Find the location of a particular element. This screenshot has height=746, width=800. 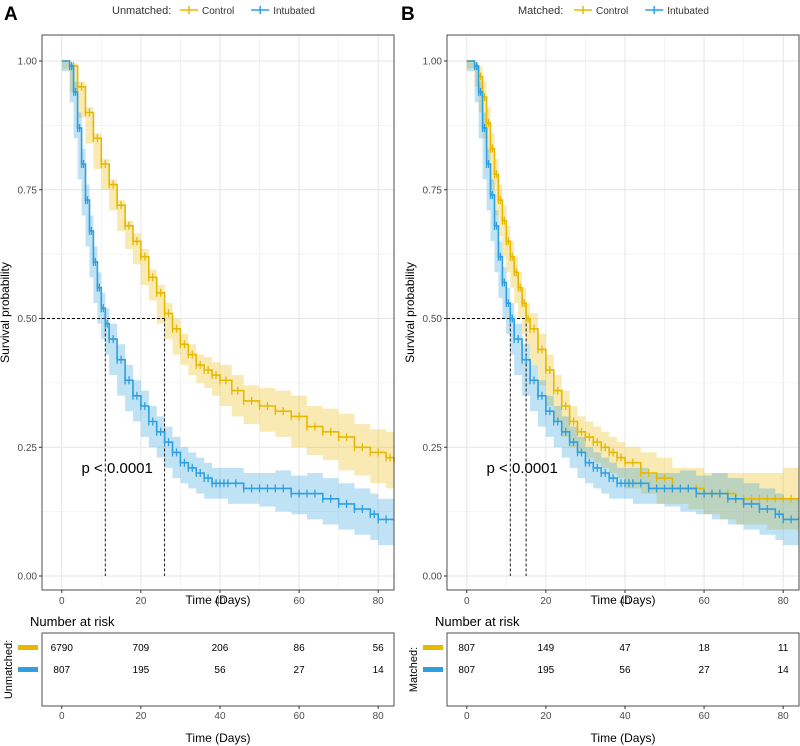

risk-cell: 11 is located at coordinates (783, 648).